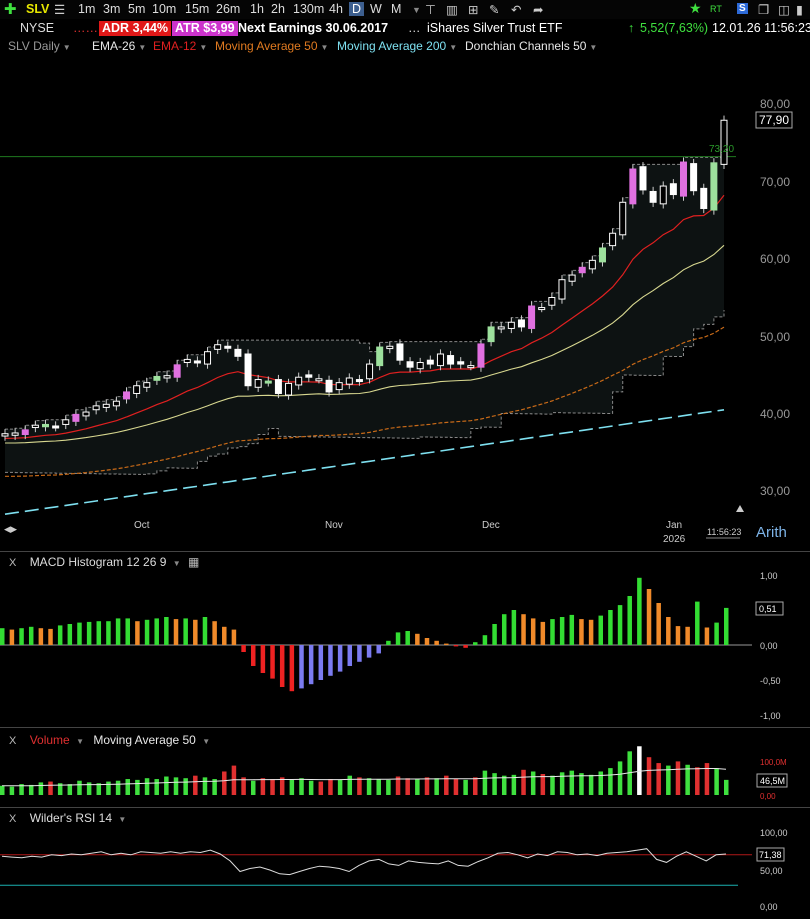  What do you see at coordinates (180, 46) in the screenshot?
I see `indicator-ema12: EMA-12 ▼` at bounding box center [180, 46].